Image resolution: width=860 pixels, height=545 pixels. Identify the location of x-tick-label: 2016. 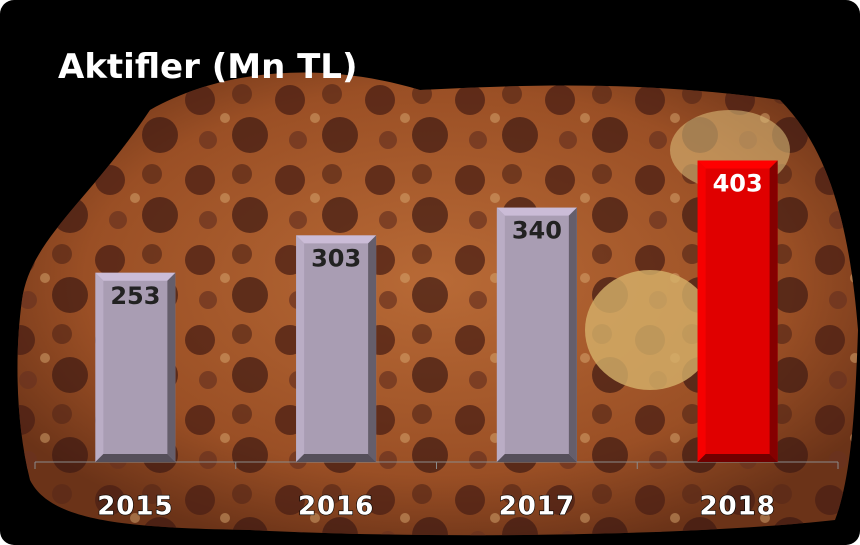
(336, 507).